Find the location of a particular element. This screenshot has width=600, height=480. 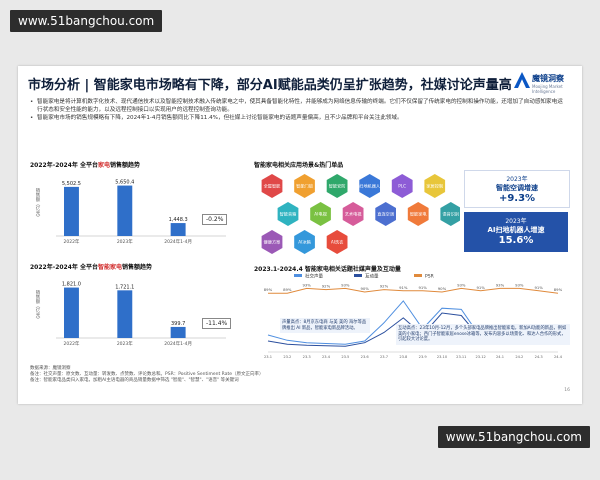

legend-label: PSR is located at coordinates (429, 277).